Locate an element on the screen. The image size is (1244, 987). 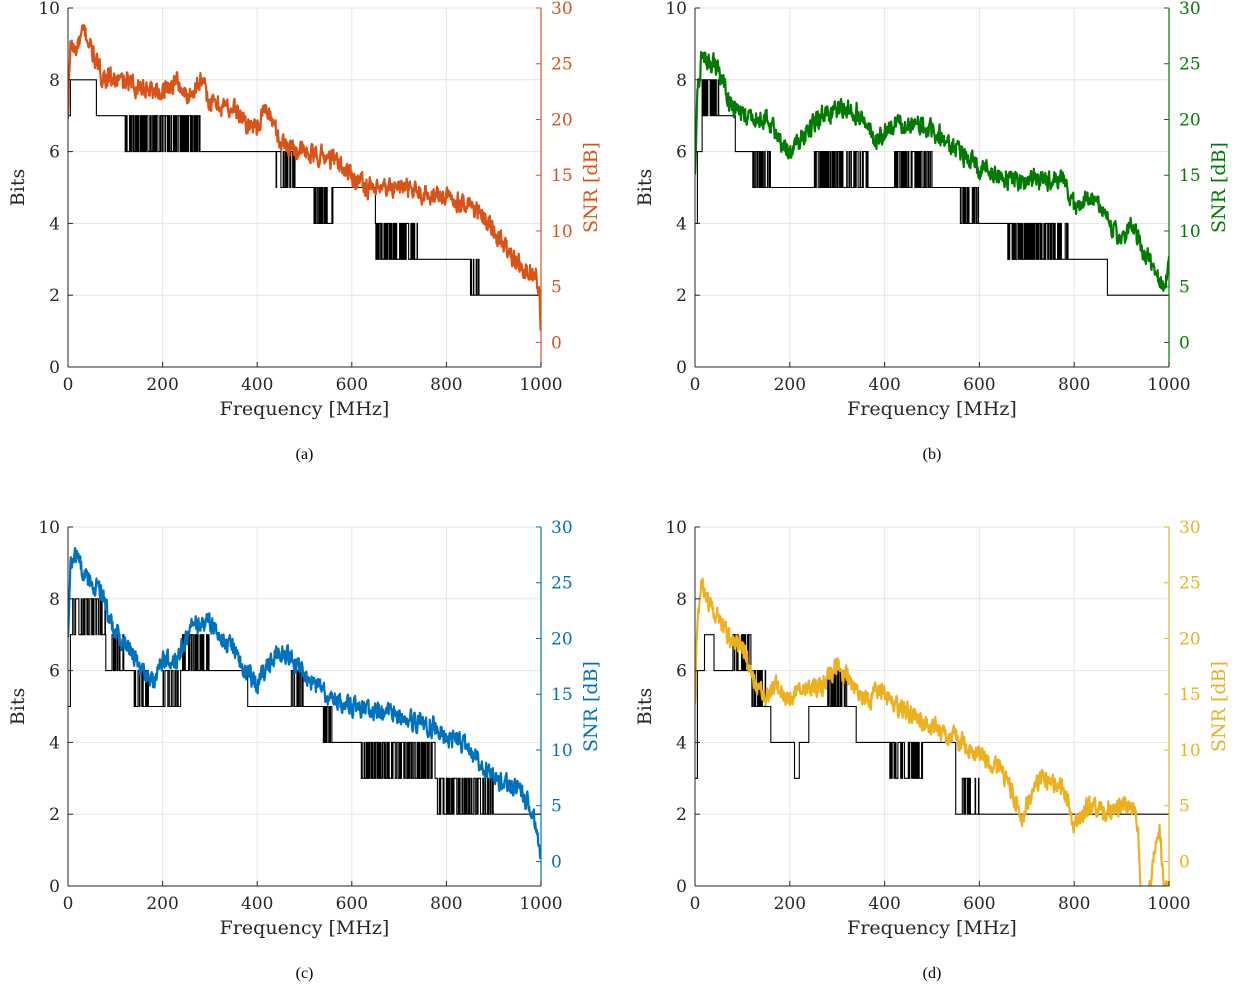
panel-caption: (a) is located at coordinates (305, 454).